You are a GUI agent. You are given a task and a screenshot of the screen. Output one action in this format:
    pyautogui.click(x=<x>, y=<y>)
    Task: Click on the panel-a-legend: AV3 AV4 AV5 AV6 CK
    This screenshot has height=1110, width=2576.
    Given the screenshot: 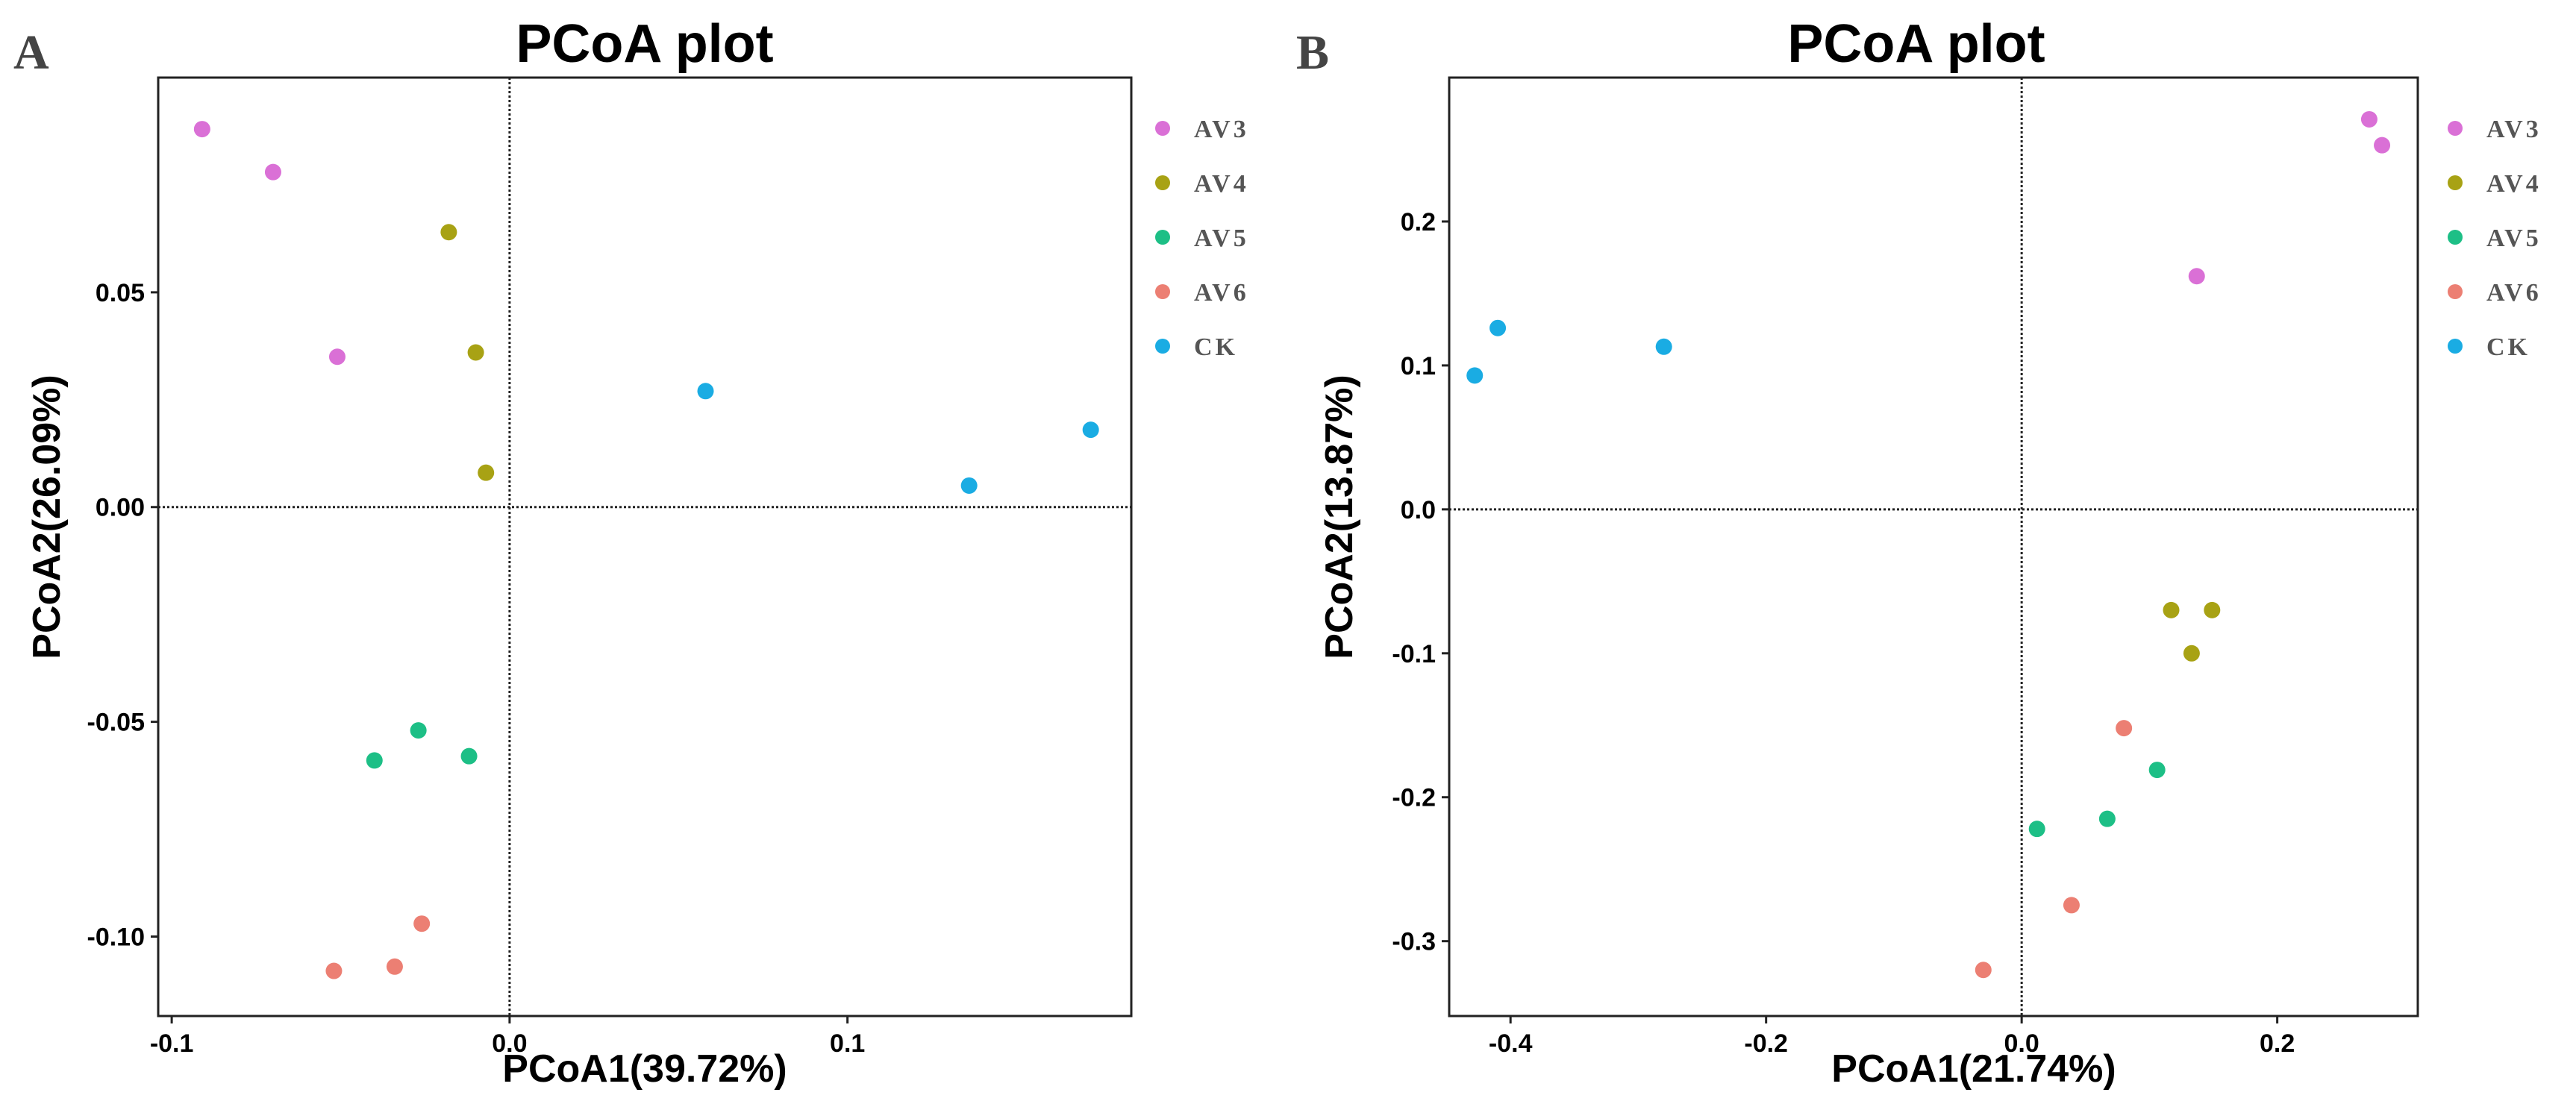 What is the action you would take?
    pyautogui.click(x=1202, y=238)
    